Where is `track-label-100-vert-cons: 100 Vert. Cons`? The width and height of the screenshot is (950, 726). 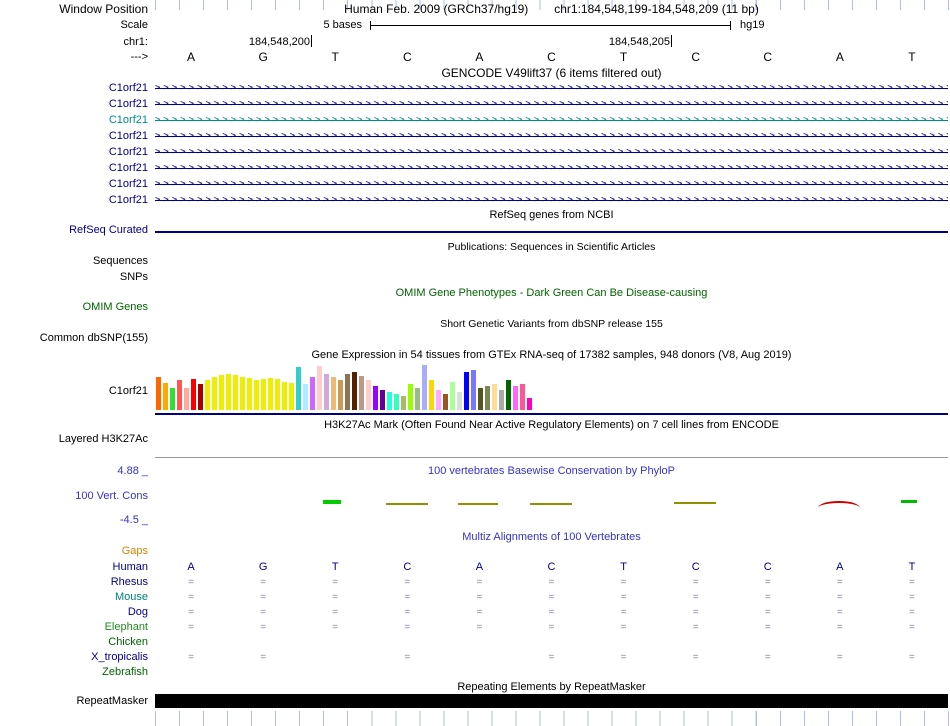
track-label-100-vert-cons: 100 Vert. Cons is located at coordinates (111, 496).